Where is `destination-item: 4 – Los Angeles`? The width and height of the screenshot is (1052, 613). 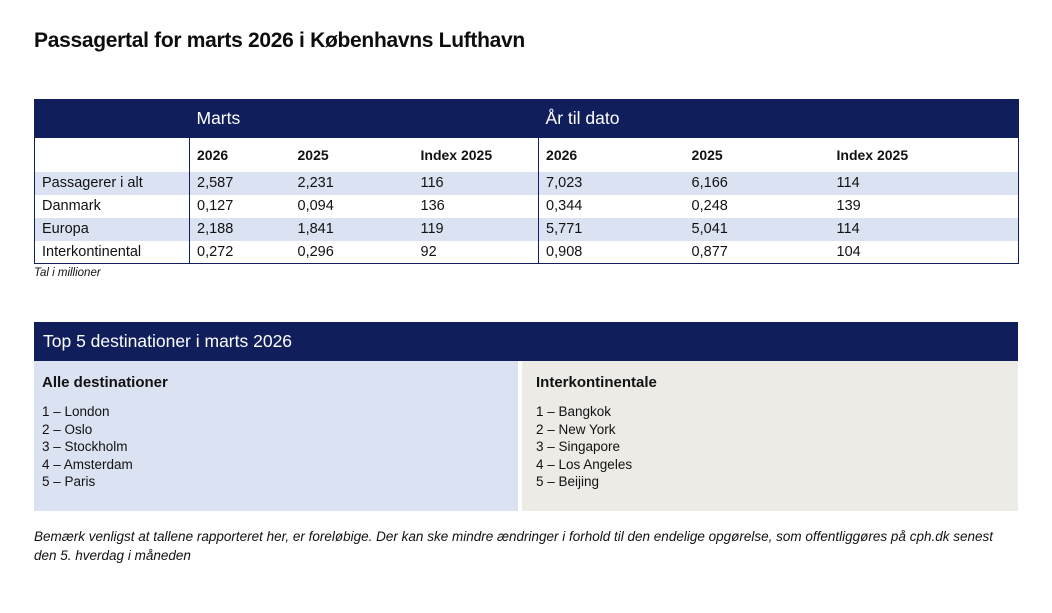
destination-item: 4 – Los Angeles is located at coordinates (584, 464).